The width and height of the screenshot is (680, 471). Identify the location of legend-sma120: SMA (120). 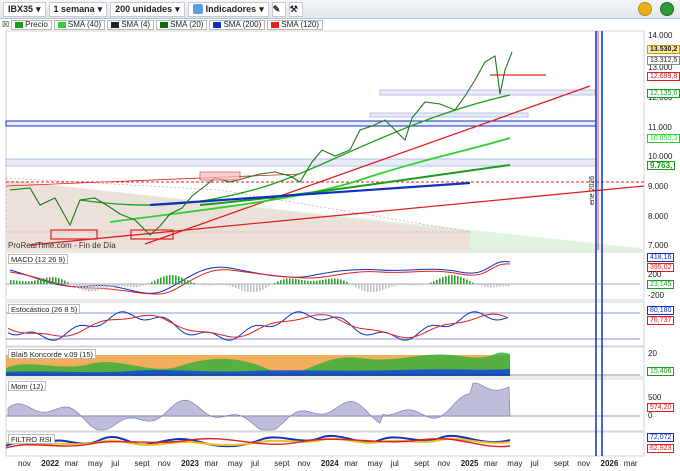
(295, 24).